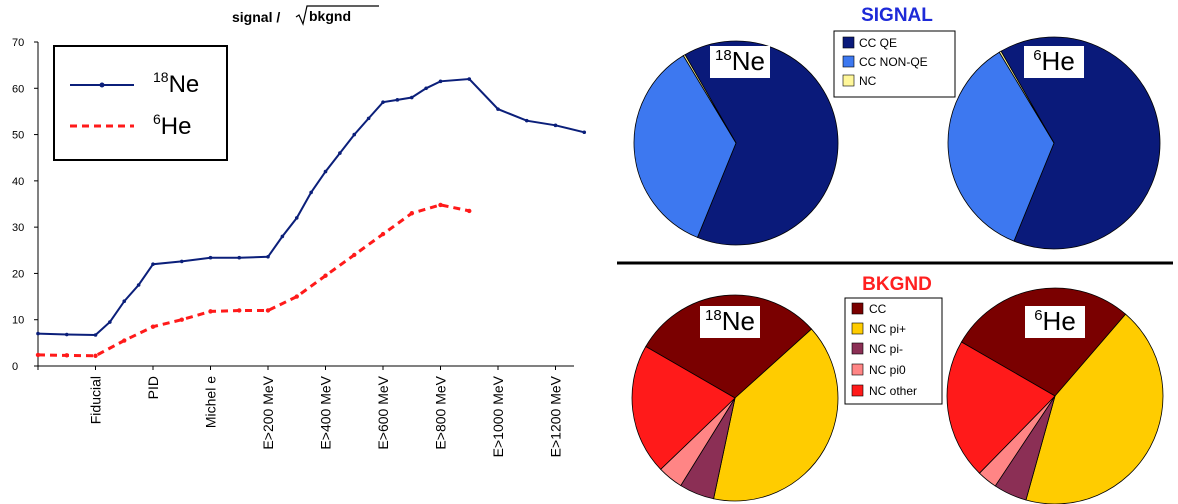  I want to click on legend-swatch-nc-pi-plus, so click(857, 328).